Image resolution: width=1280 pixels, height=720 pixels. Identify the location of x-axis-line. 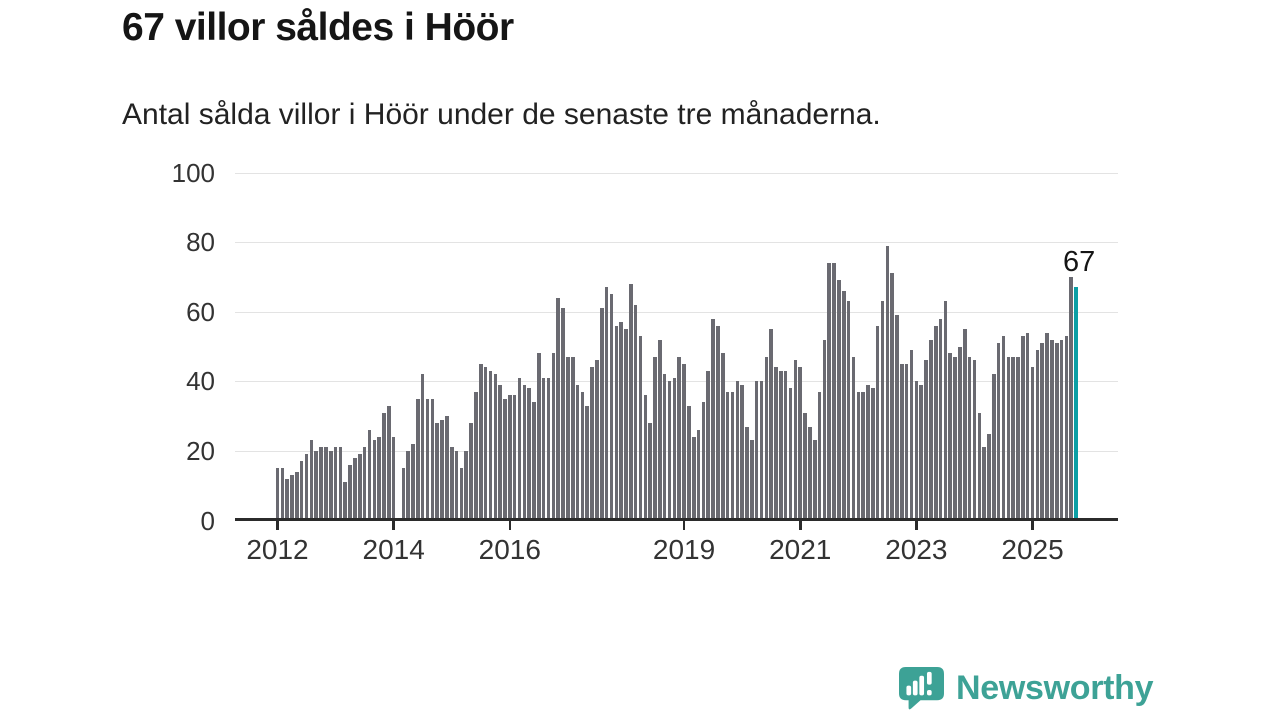
(676, 519).